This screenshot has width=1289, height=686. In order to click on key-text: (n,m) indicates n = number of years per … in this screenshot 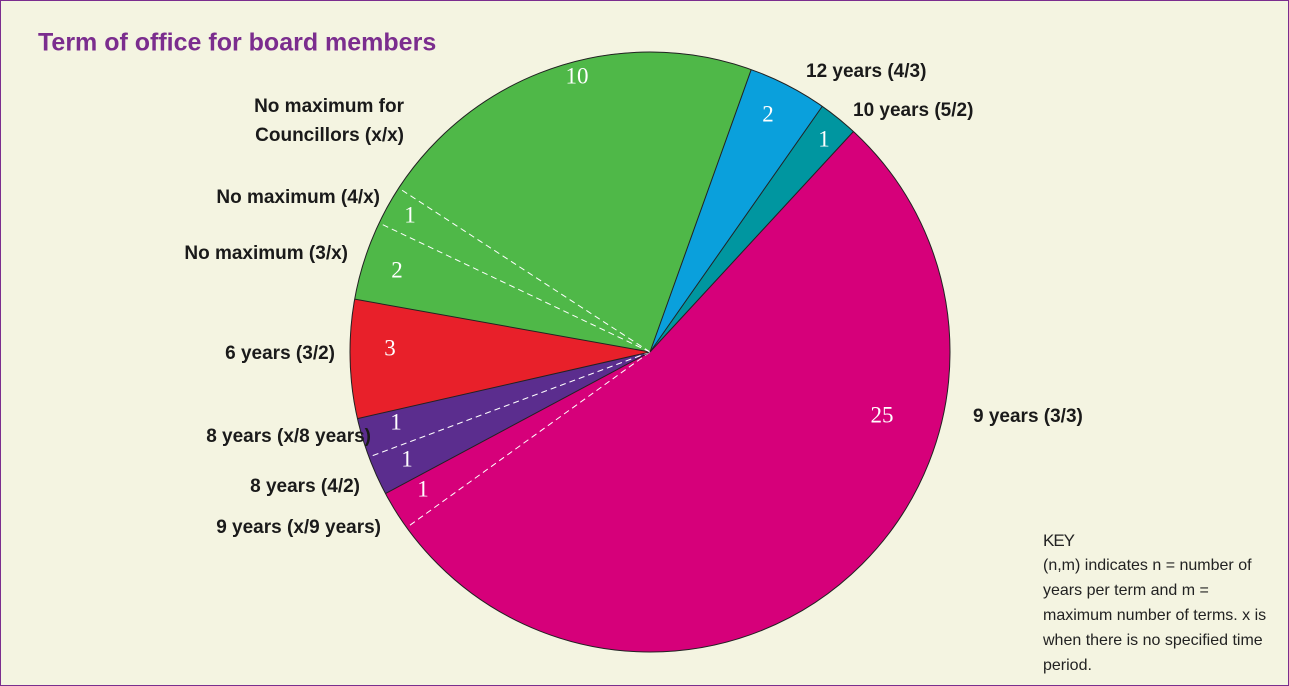, I will do `click(1155, 615)`.